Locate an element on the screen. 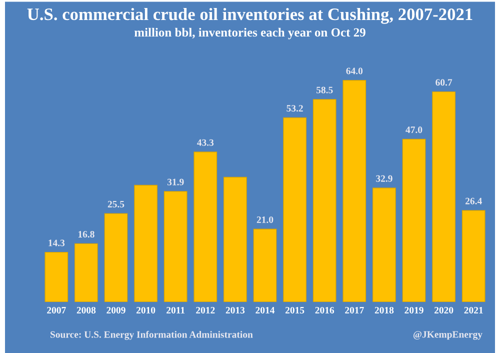 This screenshot has height=353, width=500. chart-title: U.S. commercial crude oil inventories at Cushing, 2007-2021 is located at coordinates (249, 16).